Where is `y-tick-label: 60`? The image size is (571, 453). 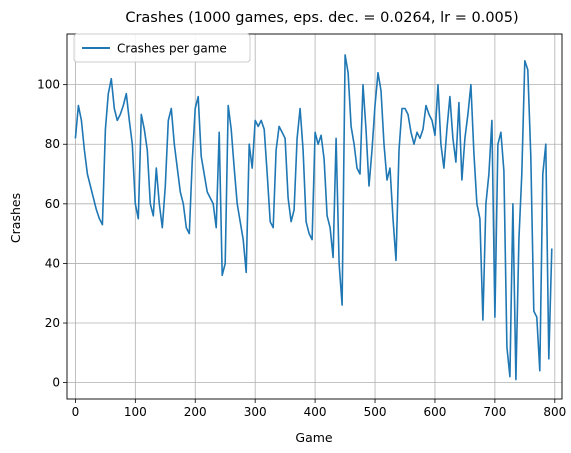 y-tick-label: 60 is located at coordinates (52, 204).